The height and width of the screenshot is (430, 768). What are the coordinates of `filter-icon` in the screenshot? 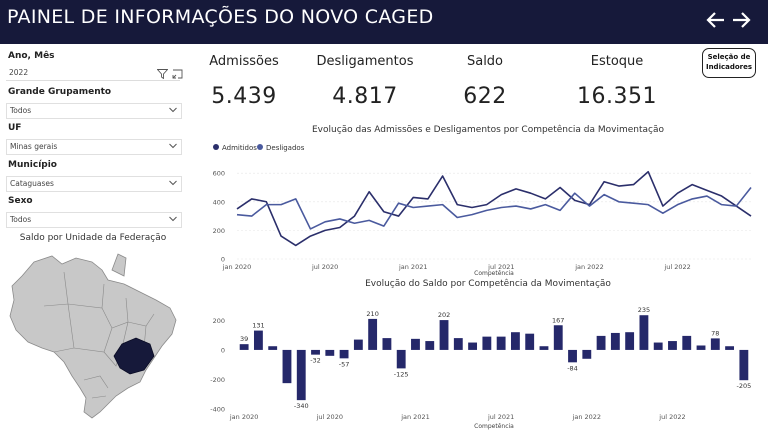 It's located at (162, 74).